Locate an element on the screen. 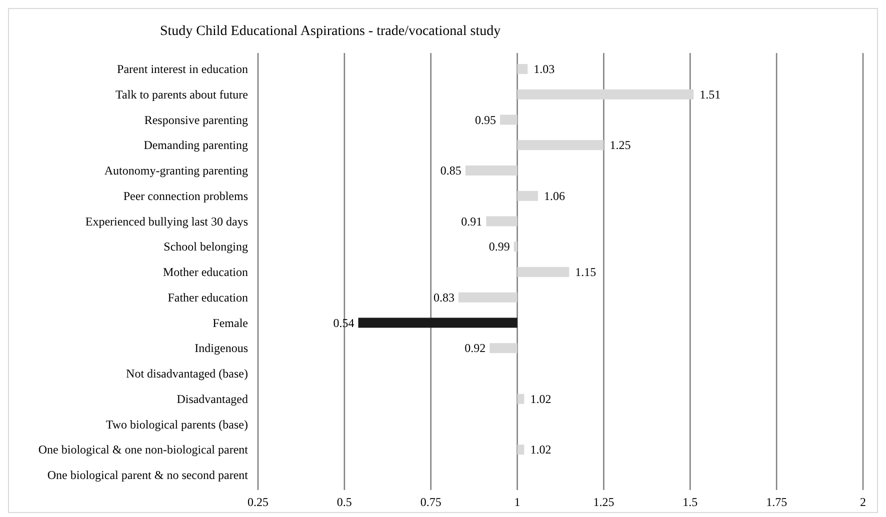  y-tick-label: One biological & one non-biological parent is located at coordinates (143, 449).